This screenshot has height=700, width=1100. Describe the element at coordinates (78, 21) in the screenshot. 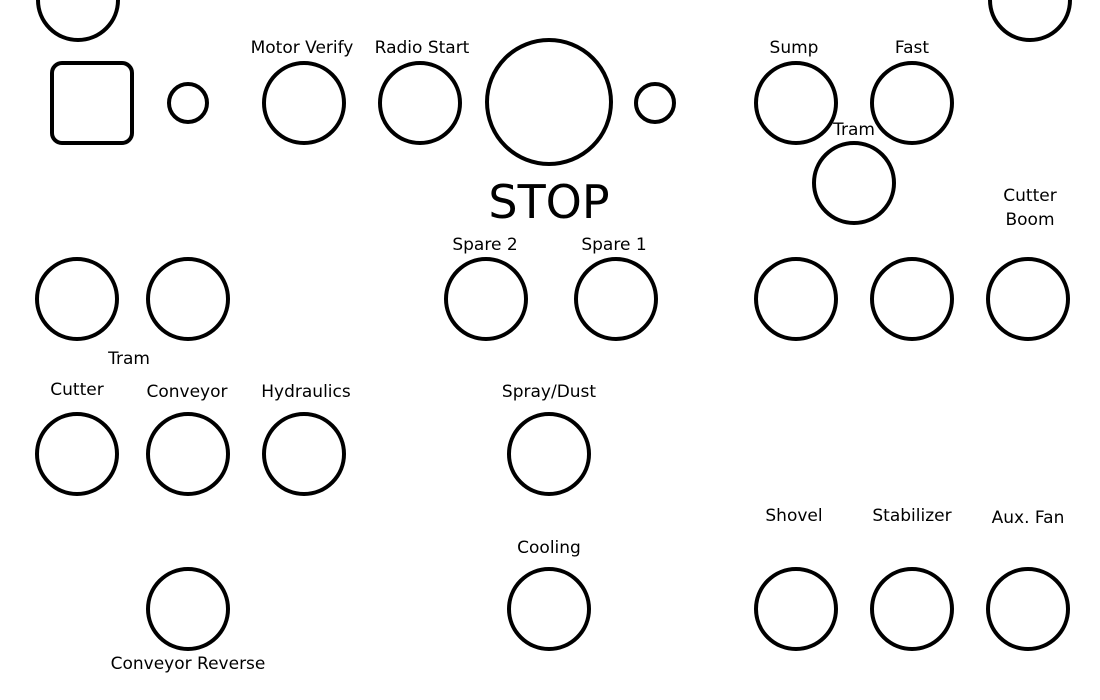

I see `top-left-partial-button` at that location.